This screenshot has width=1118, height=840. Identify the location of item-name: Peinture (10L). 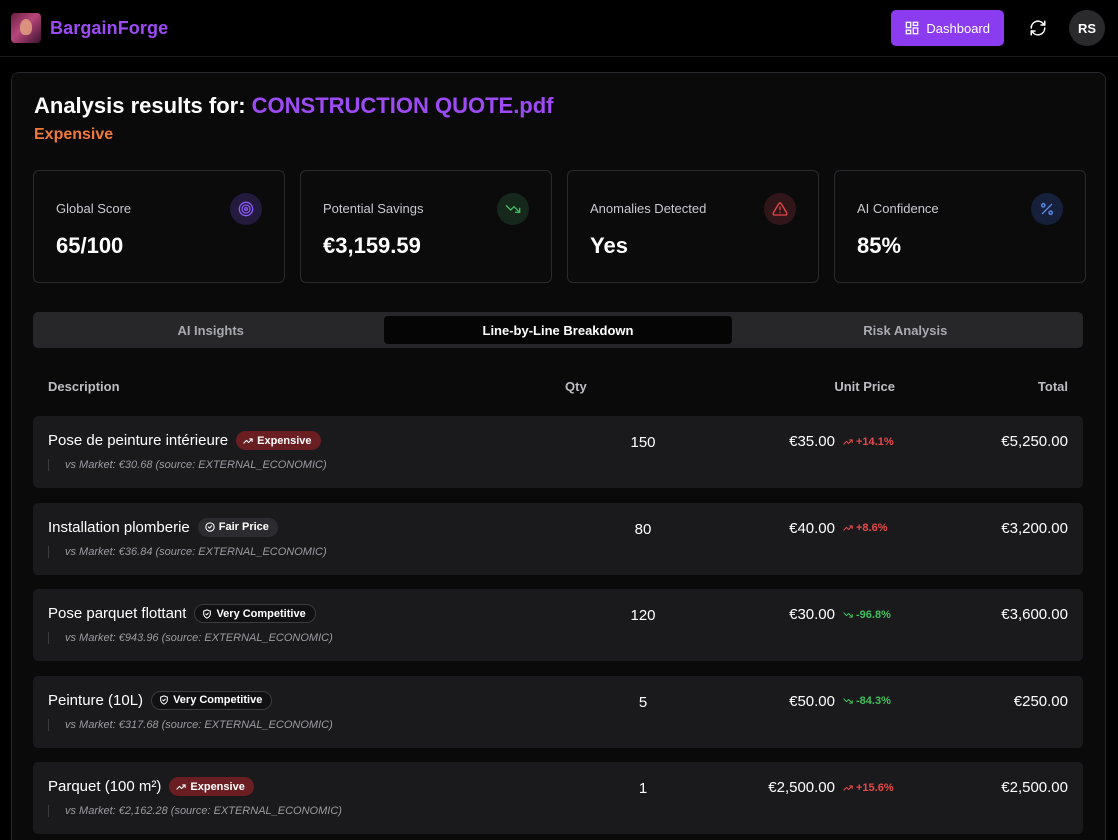
(96, 700).